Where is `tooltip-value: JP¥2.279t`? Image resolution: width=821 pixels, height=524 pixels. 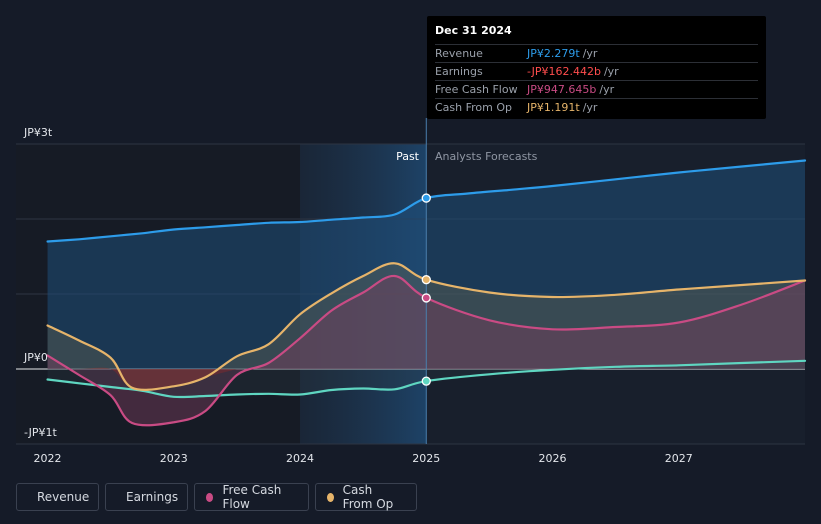 tooltip-value: JP¥2.279t is located at coordinates (553, 53).